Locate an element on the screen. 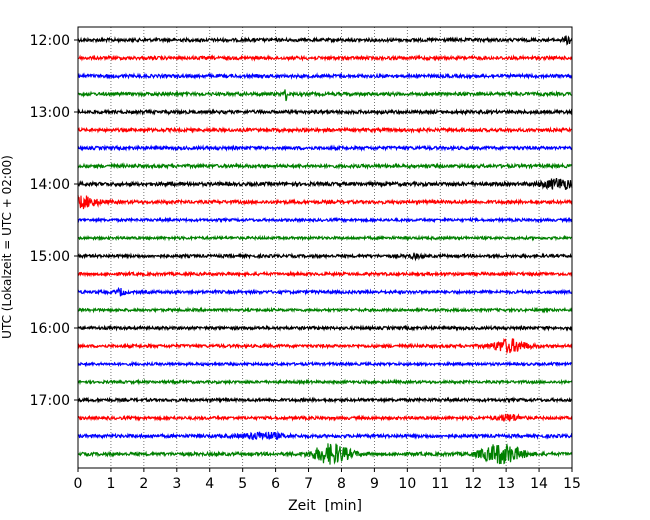 The height and width of the screenshot is (520, 650). y-tick-label: 13:00 is located at coordinates (50, 113).